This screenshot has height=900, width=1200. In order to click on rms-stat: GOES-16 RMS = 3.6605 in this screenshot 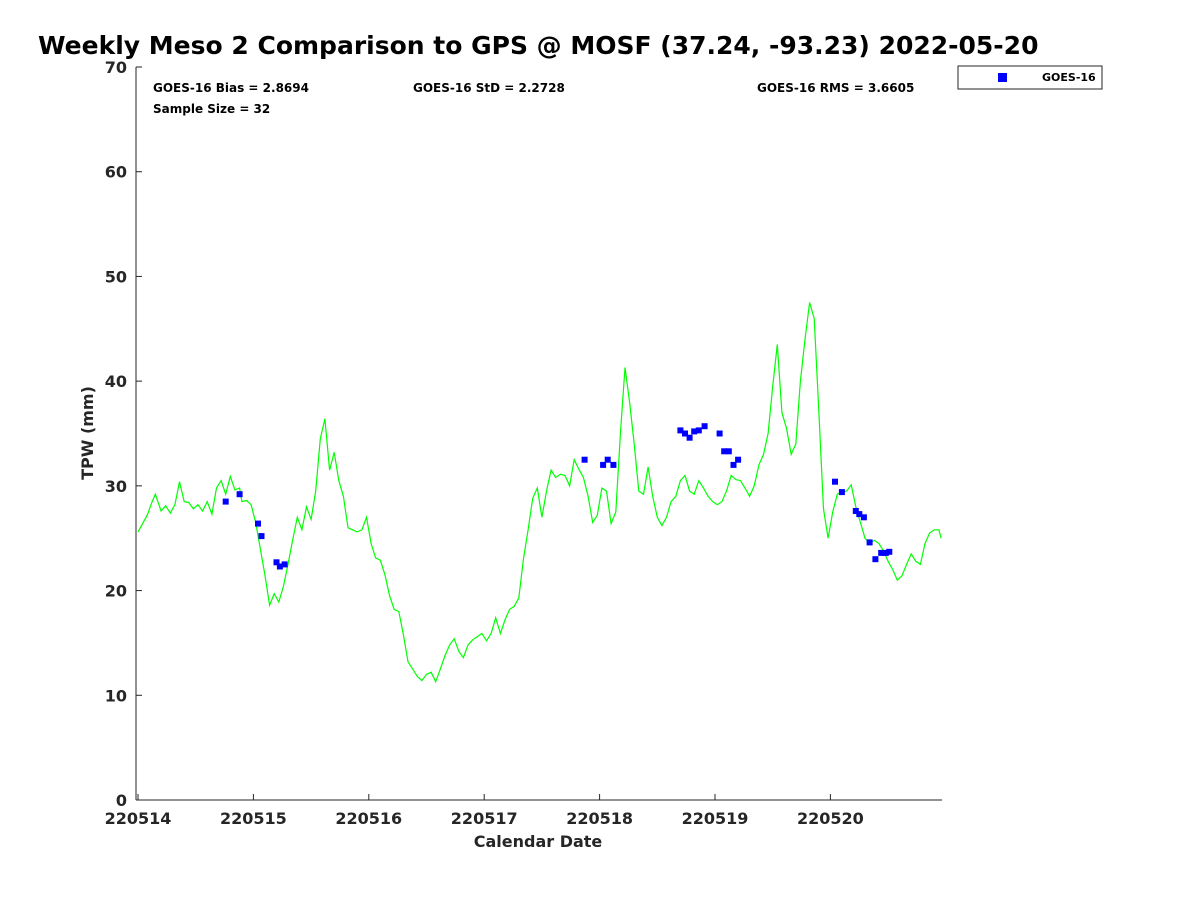, I will do `click(835, 88)`.